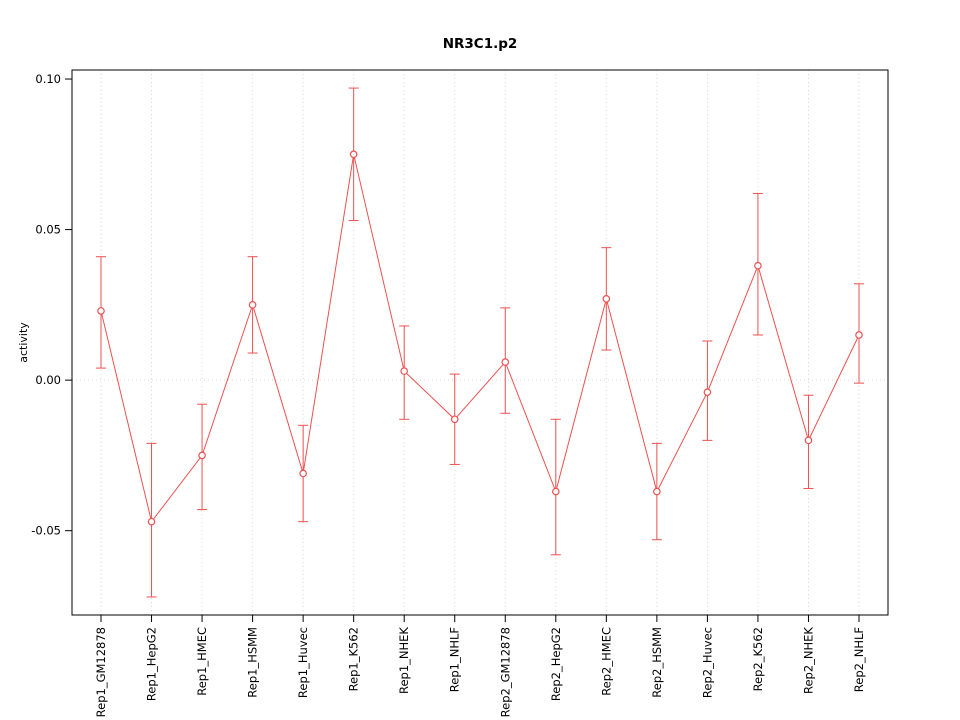 The width and height of the screenshot is (960, 720). I want to click on x-tick-label: Rep2_NHLF, so click(859, 659).